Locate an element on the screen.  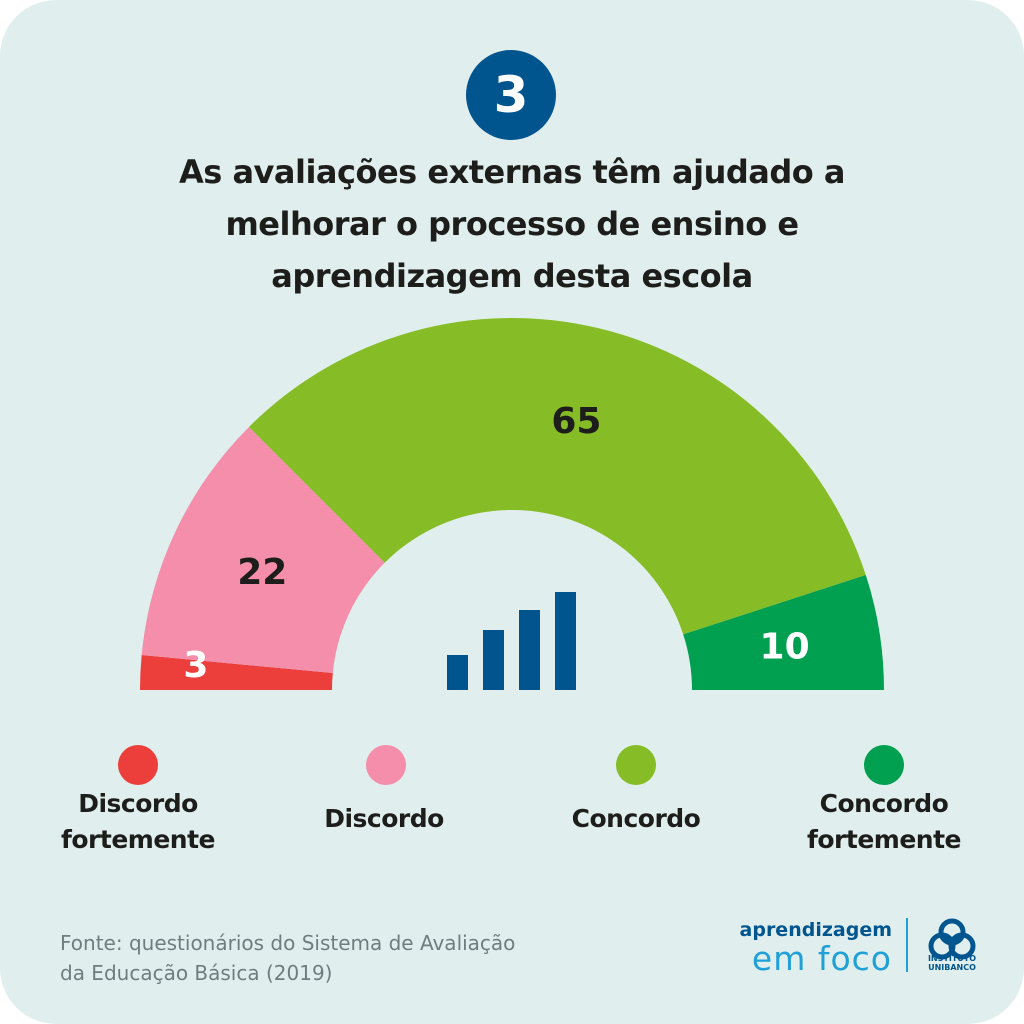
legend-label-concordo: Concordo is located at coordinates (636, 818).